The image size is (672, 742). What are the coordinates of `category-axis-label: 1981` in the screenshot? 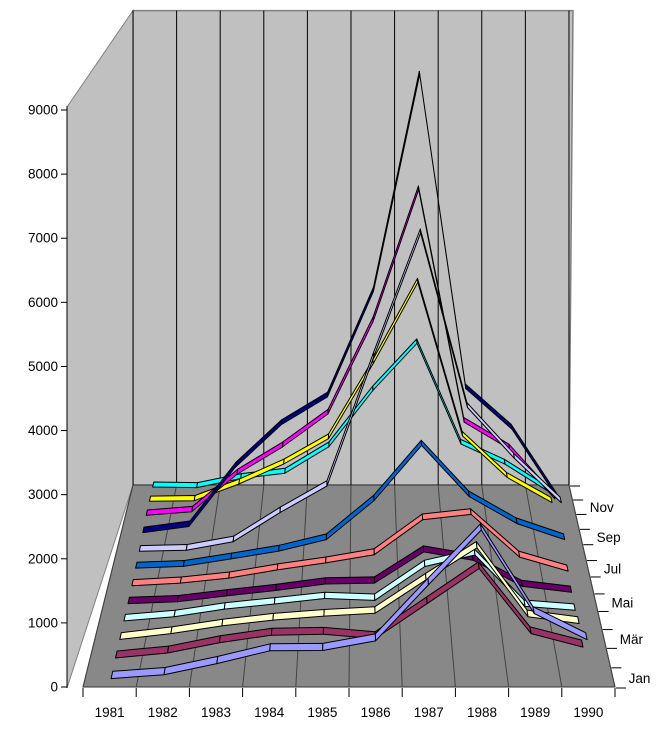 It's located at (110, 712).